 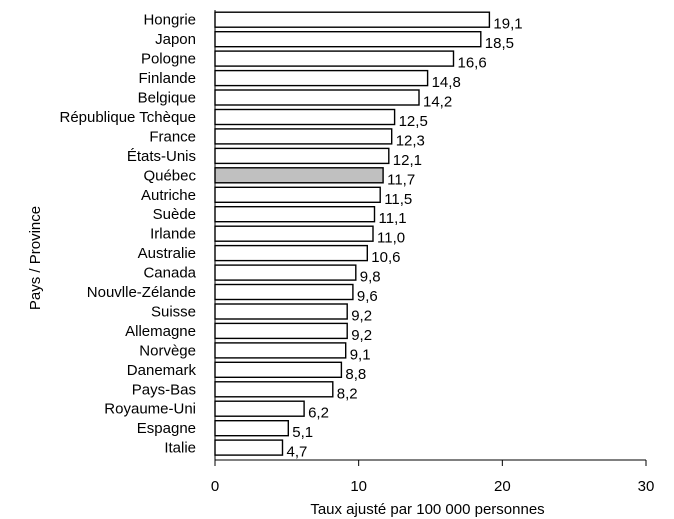 What do you see at coordinates (175, 39) in the screenshot?
I see `category-label: Japon` at bounding box center [175, 39].